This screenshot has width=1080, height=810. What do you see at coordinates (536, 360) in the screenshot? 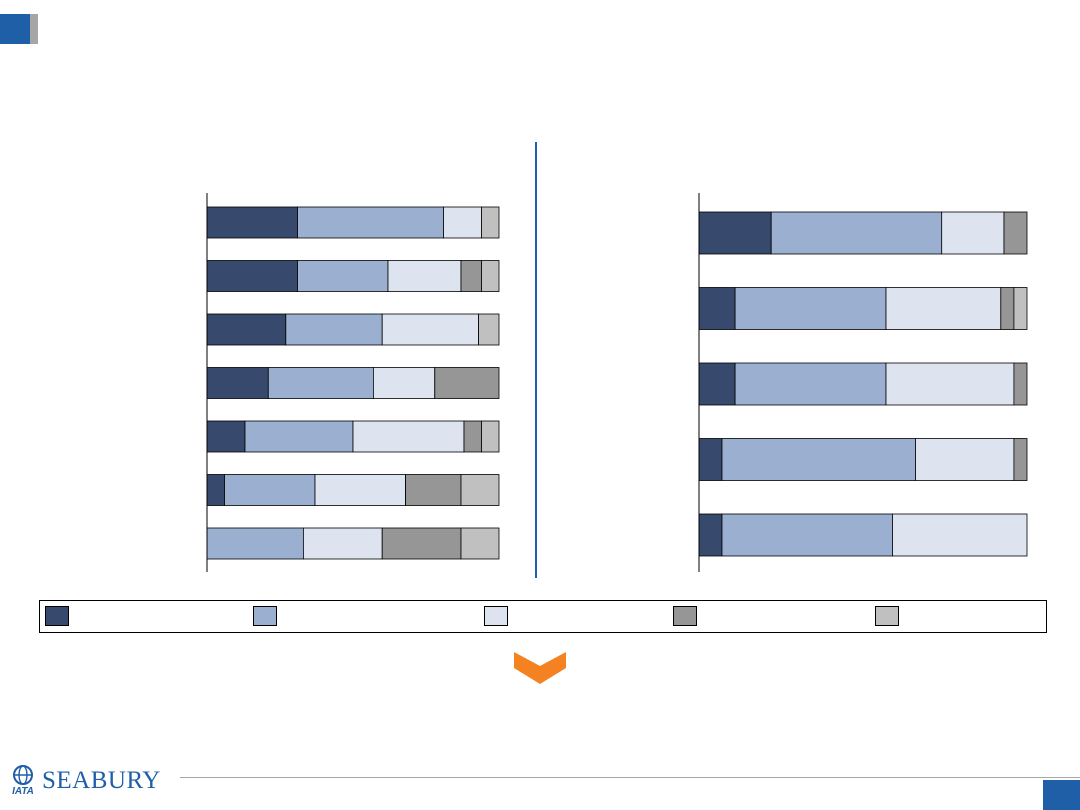
I see `panel-divider` at bounding box center [536, 360].